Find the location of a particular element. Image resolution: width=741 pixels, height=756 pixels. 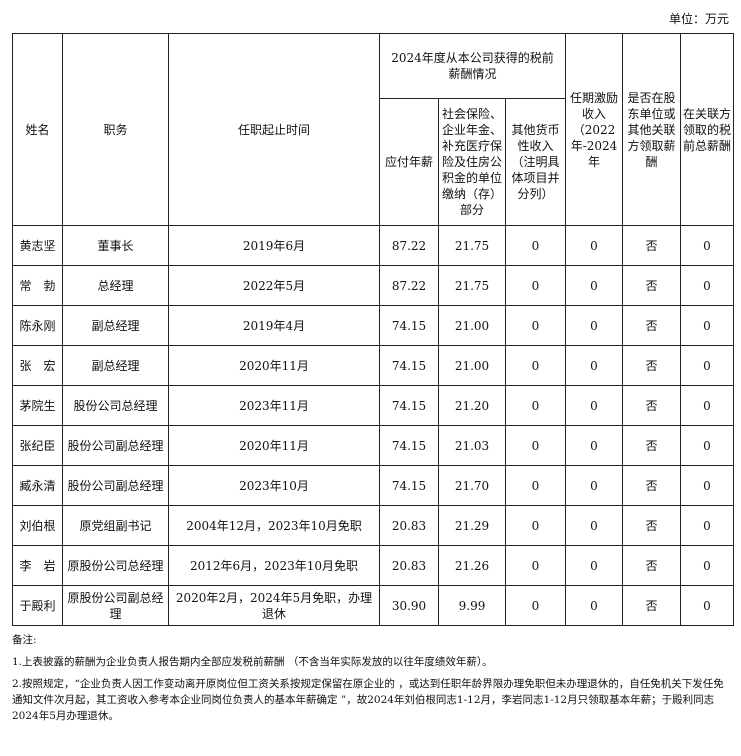

table-row: 臧永清 股份公司副总经理 2023年10月 74.15 21.70 0 0 否 0 is located at coordinates (373, 485).